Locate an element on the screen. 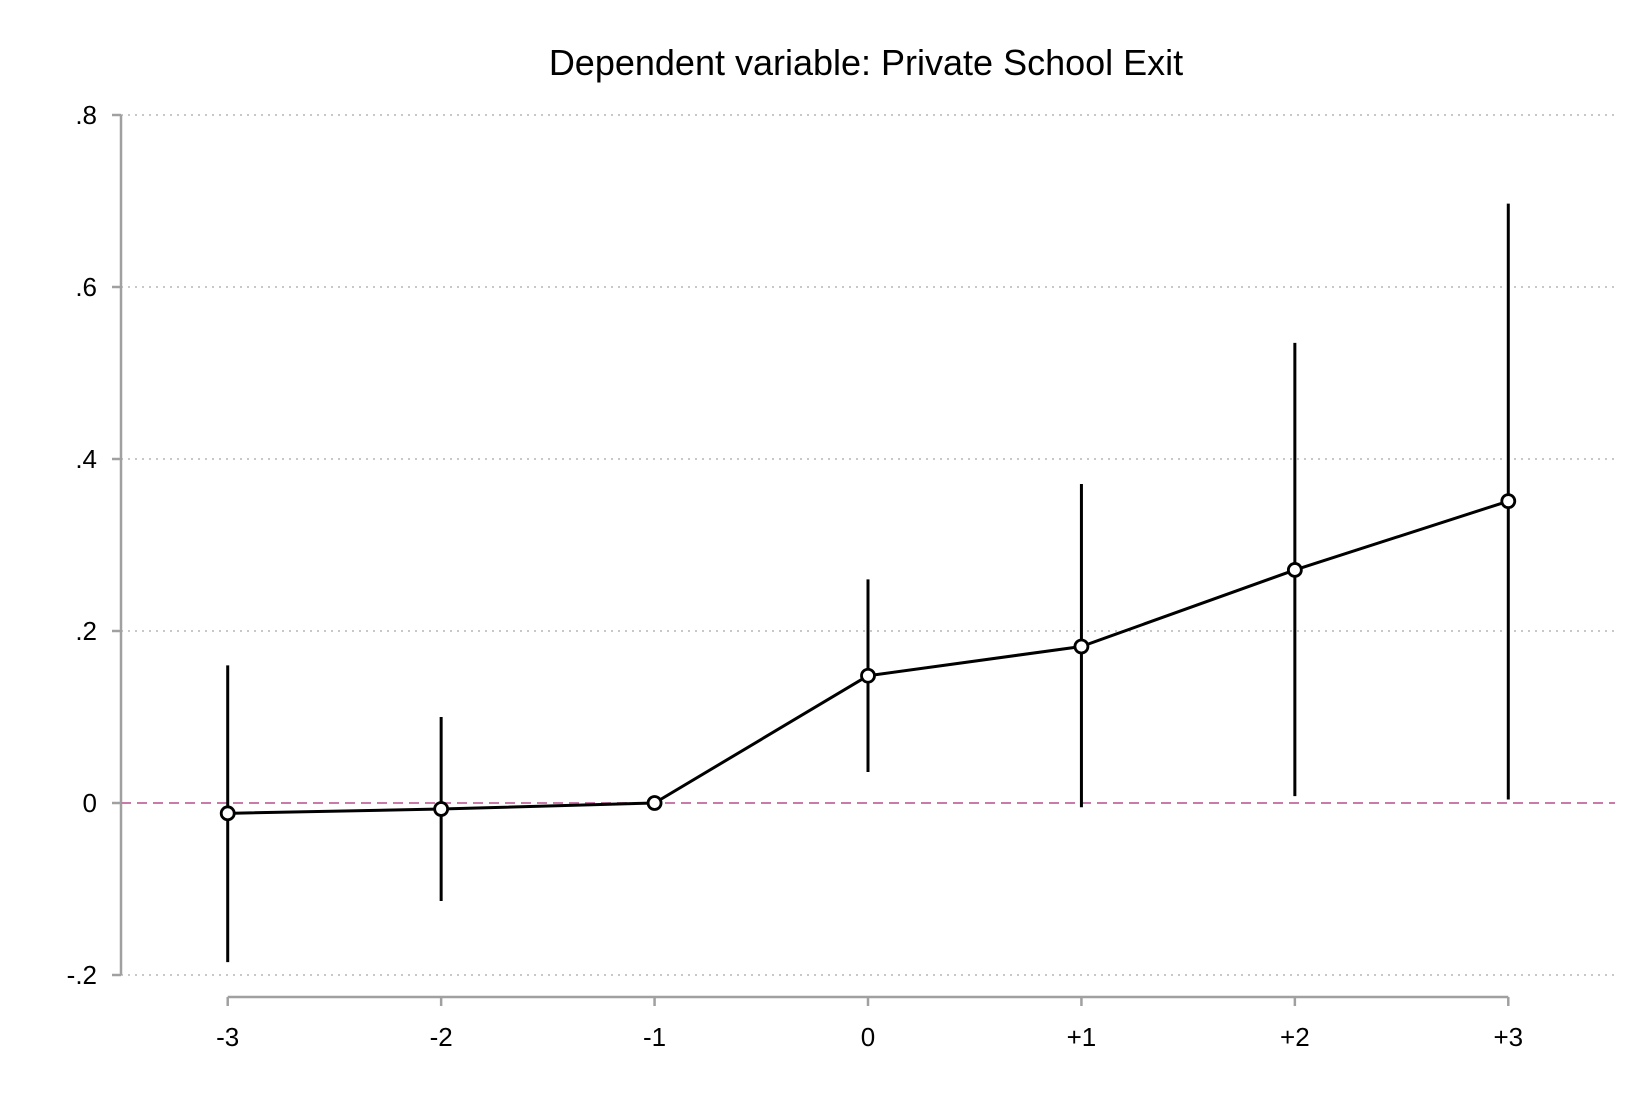 This screenshot has height=1098, width=1648. x-tick-label: +3 is located at coordinates (1508, 1037).